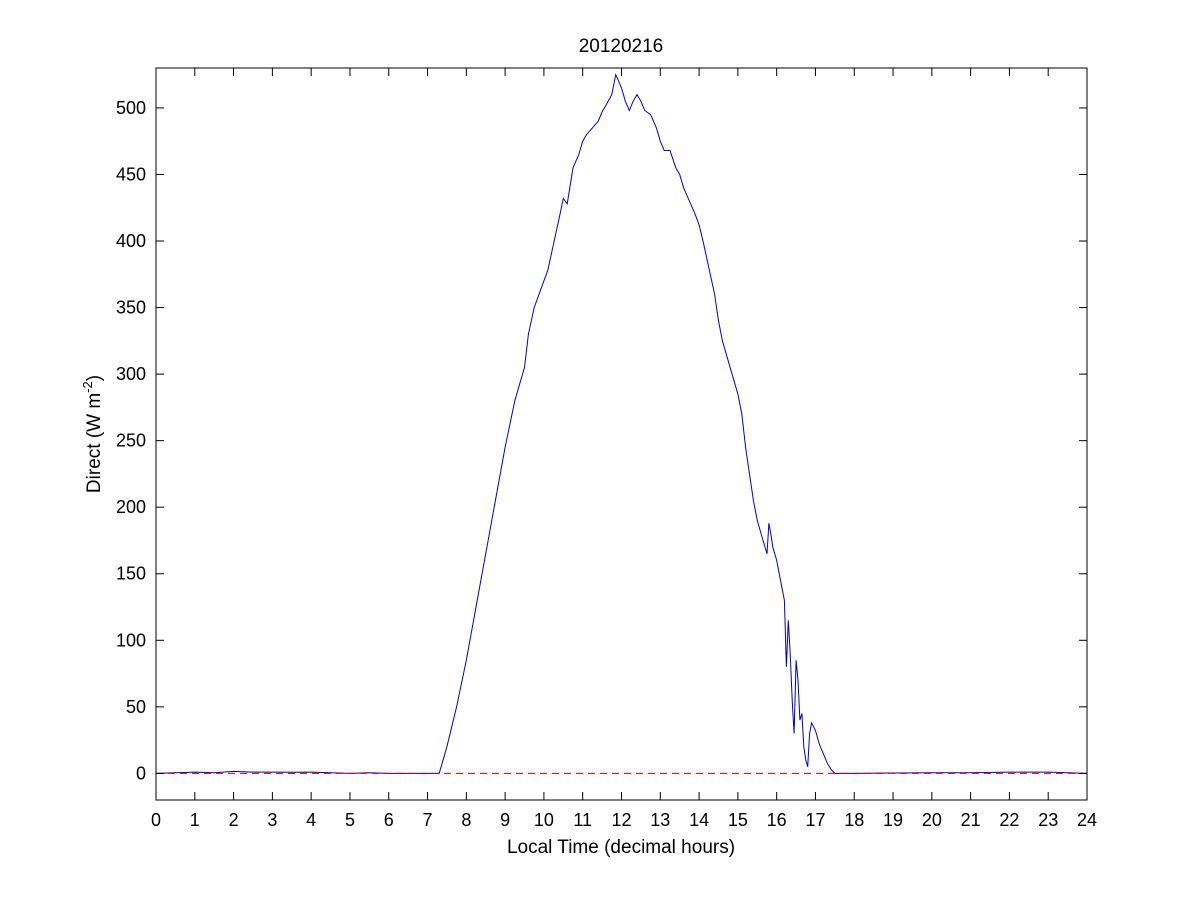 This screenshot has width=1201, height=900. I want to click on chart-title: 20120216, so click(621, 46).